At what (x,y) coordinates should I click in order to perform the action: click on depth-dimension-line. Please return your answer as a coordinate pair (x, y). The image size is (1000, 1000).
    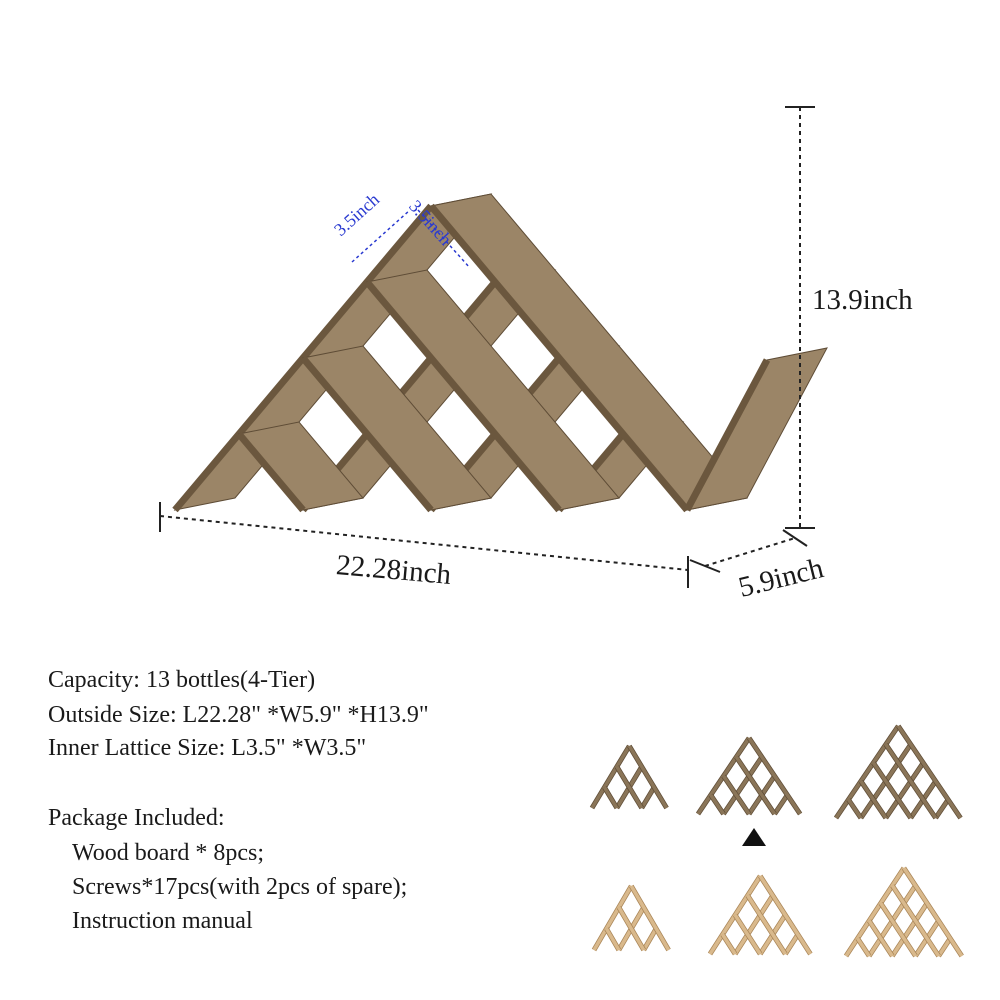
    Looking at the image, I should click on (748, 551).